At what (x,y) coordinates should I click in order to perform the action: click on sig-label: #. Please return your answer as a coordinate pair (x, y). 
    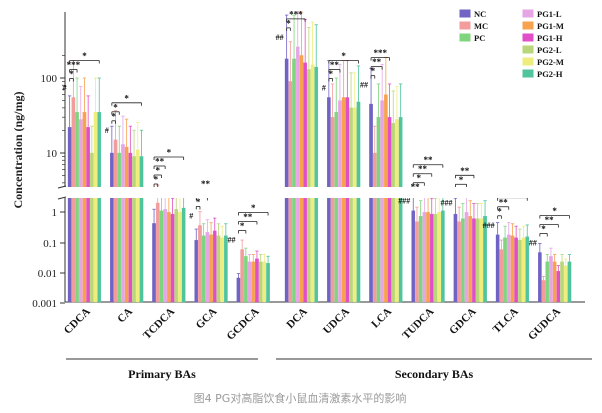
    Looking at the image, I should click on (324, 87).